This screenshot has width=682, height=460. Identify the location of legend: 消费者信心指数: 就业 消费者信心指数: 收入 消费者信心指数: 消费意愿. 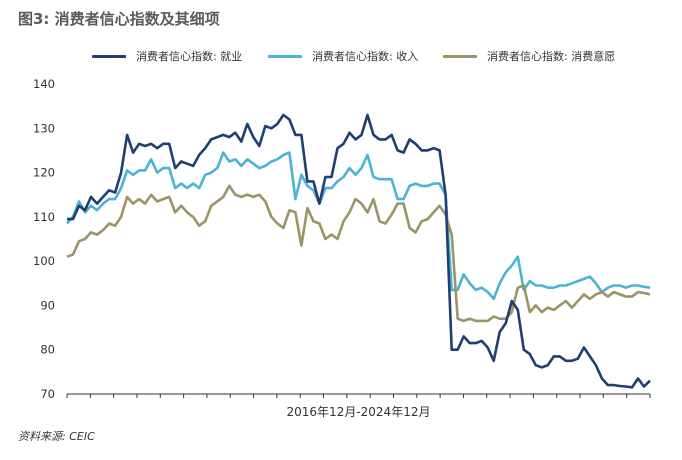
(341, 59).